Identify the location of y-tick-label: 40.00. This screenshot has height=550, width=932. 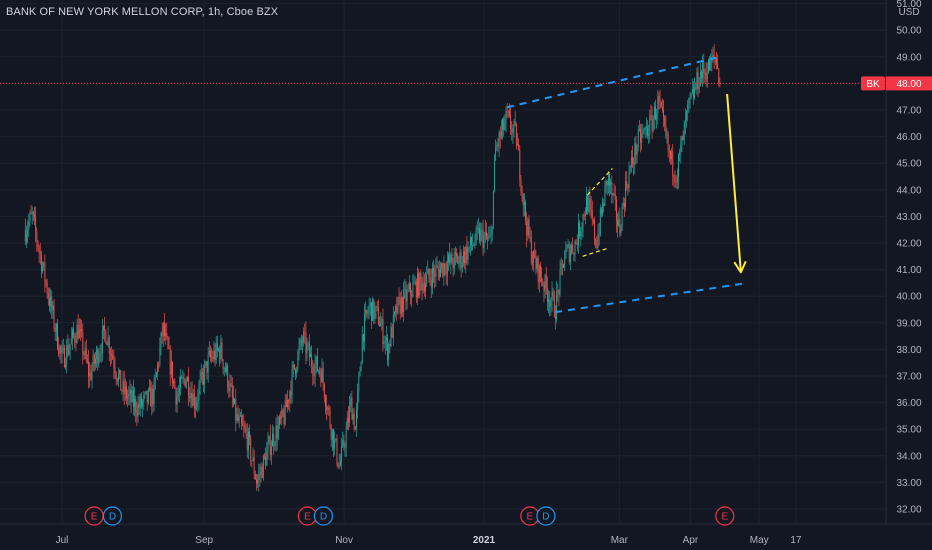
(908, 297).